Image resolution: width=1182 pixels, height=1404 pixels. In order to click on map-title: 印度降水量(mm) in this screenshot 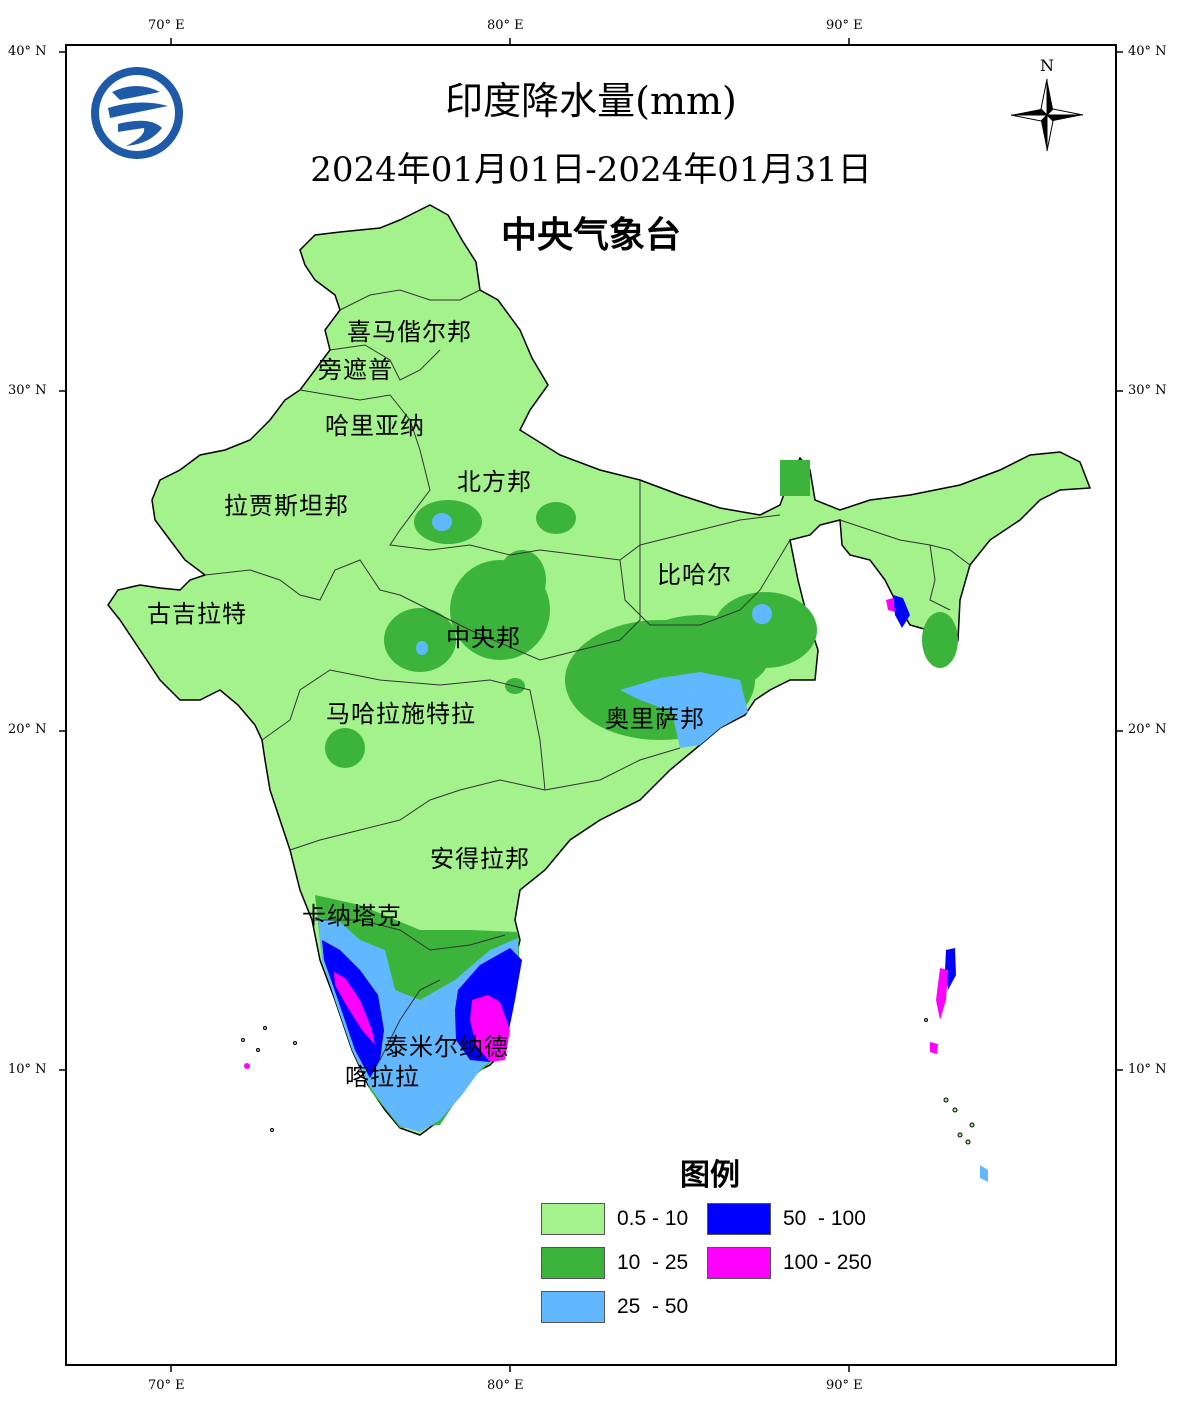, I will do `click(591, 101)`.